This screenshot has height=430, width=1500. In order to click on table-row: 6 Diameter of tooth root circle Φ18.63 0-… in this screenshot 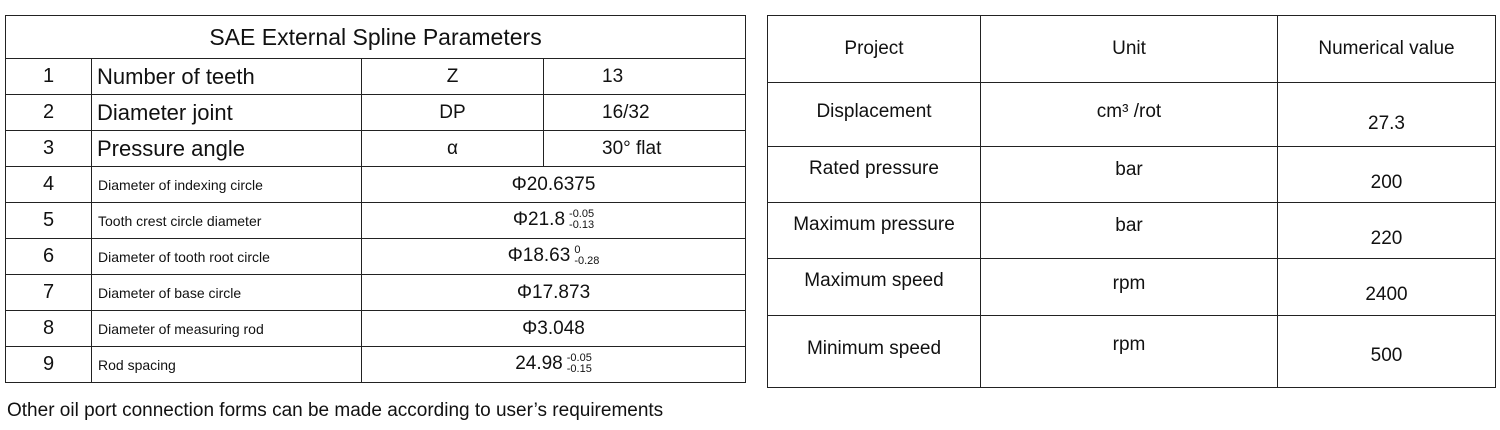, I will do `click(376, 256)`.